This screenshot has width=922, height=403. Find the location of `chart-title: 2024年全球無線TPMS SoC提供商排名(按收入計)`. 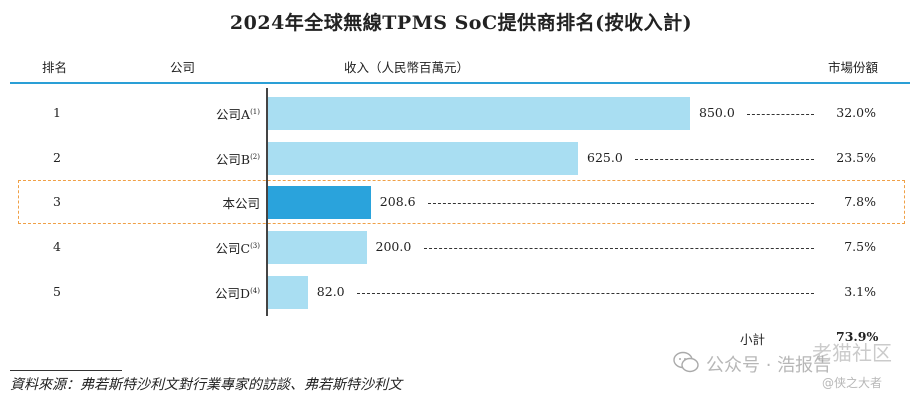

chart-title: 2024年全球無線TPMS SoC提供商排名(按收入計) is located at coordinates (461, 23).